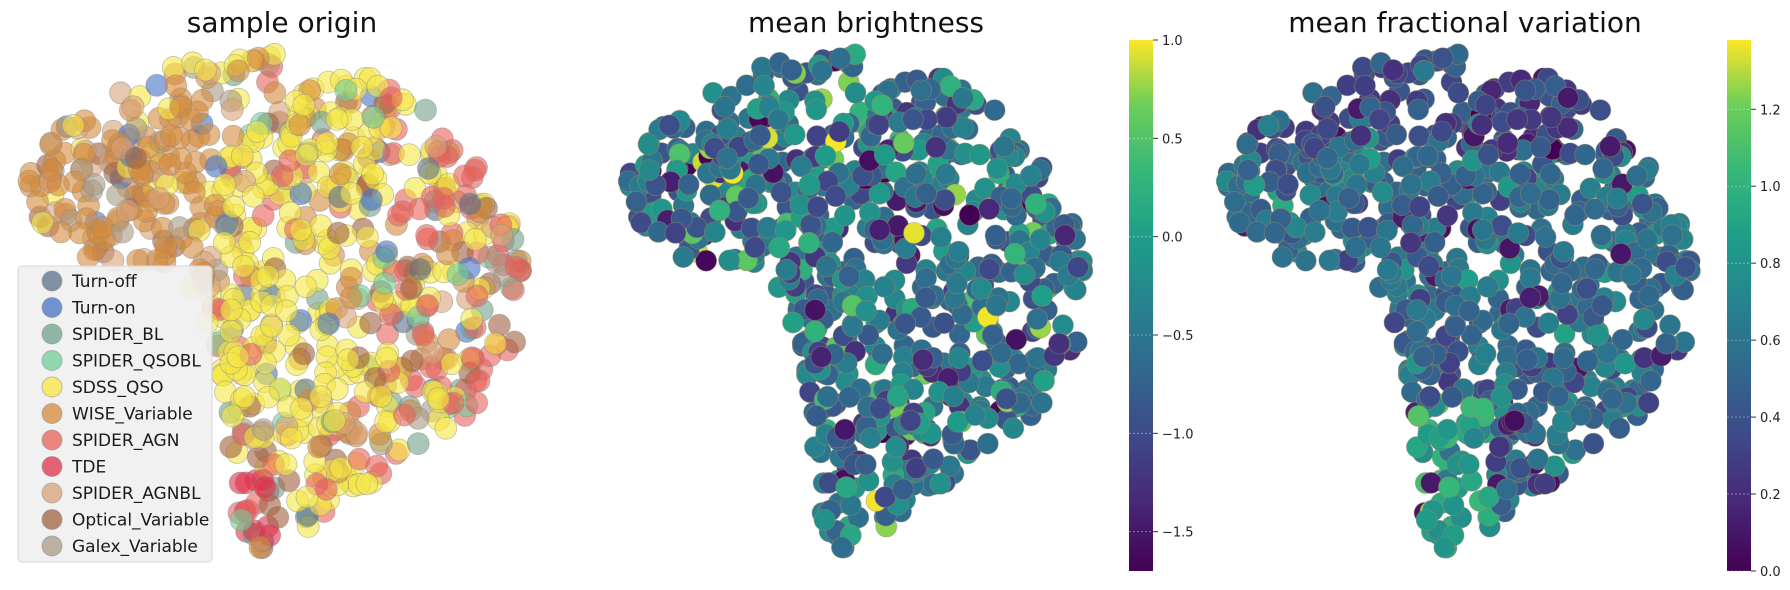 The width and height of the screenshot is (1790, 590). Describe the element at coordinates (118, 388) in the screenshot. I see `legend-label: SDSS_QSO` at that location.